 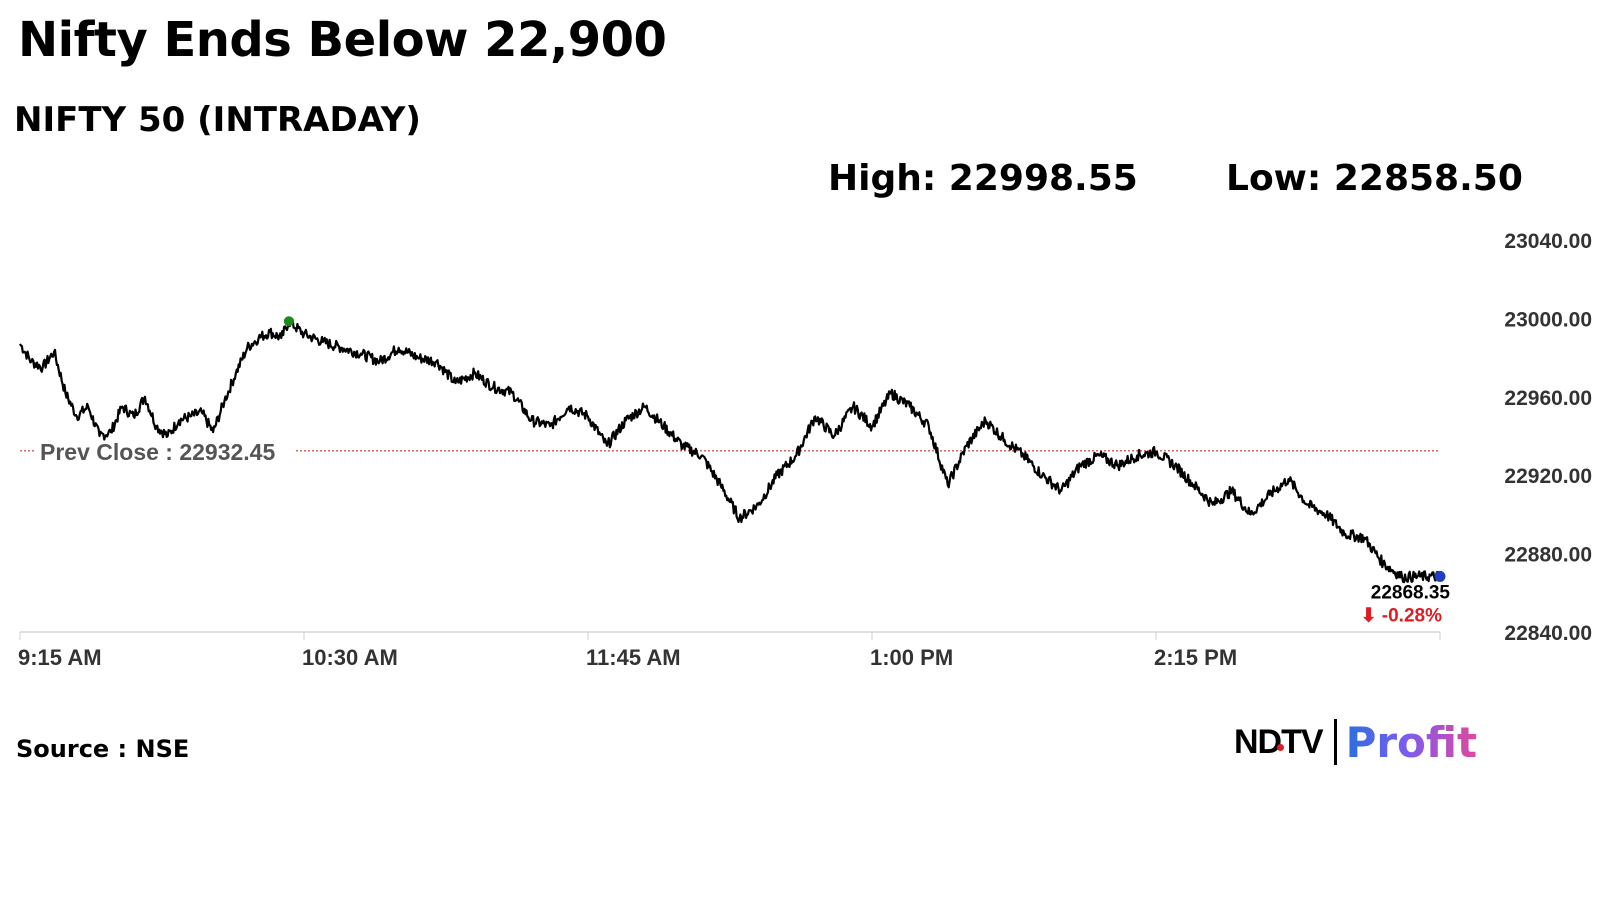 I want to click on prev-close-label: Prev Close : 22932.45, so click(x=157, y=452).